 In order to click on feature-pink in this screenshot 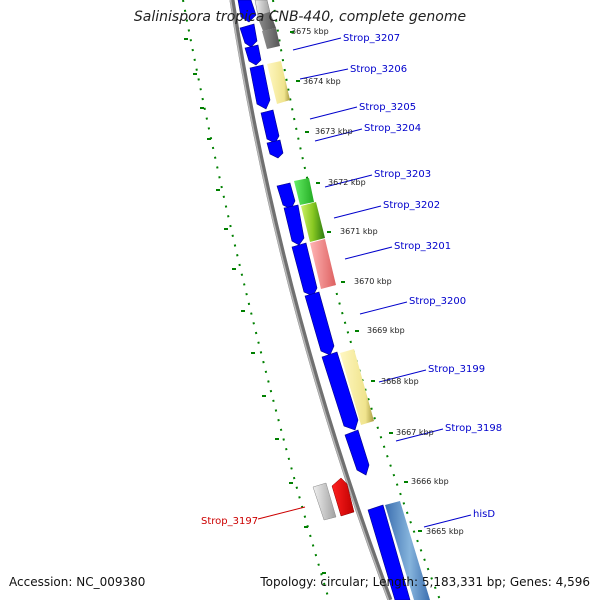, I will do `click(323, 264)`.